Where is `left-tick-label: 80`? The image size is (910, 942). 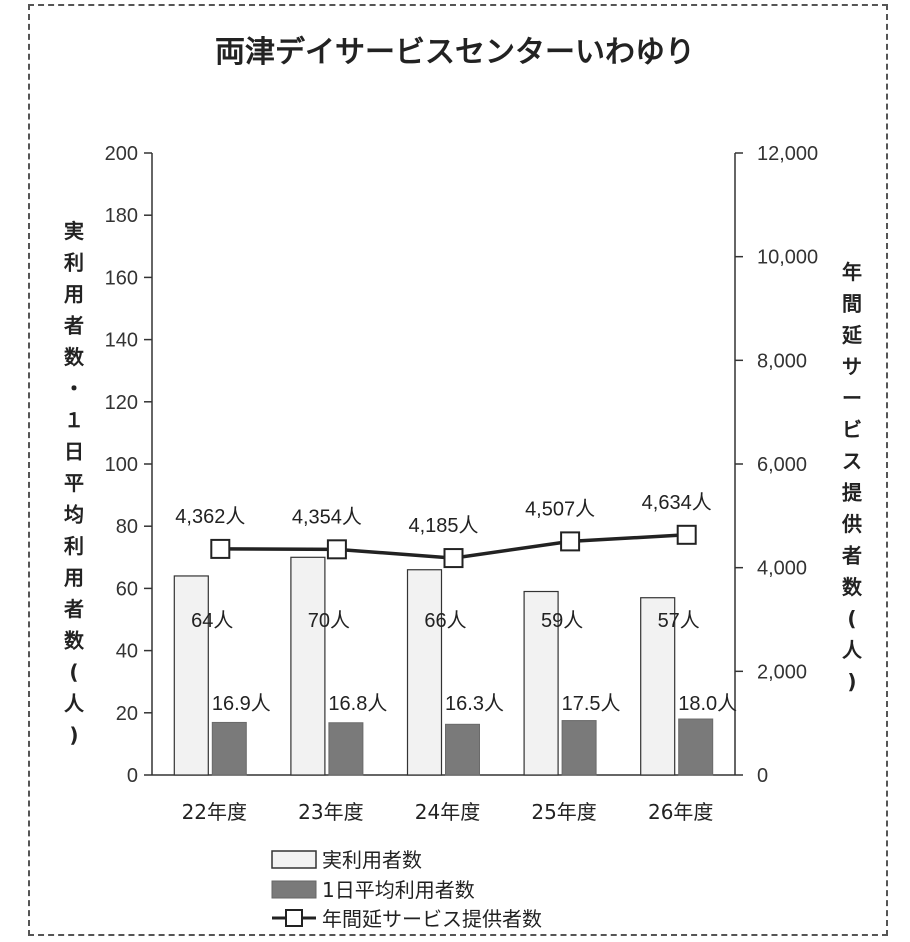 left-tick-label: 80 is located at coordinates (127, 527).